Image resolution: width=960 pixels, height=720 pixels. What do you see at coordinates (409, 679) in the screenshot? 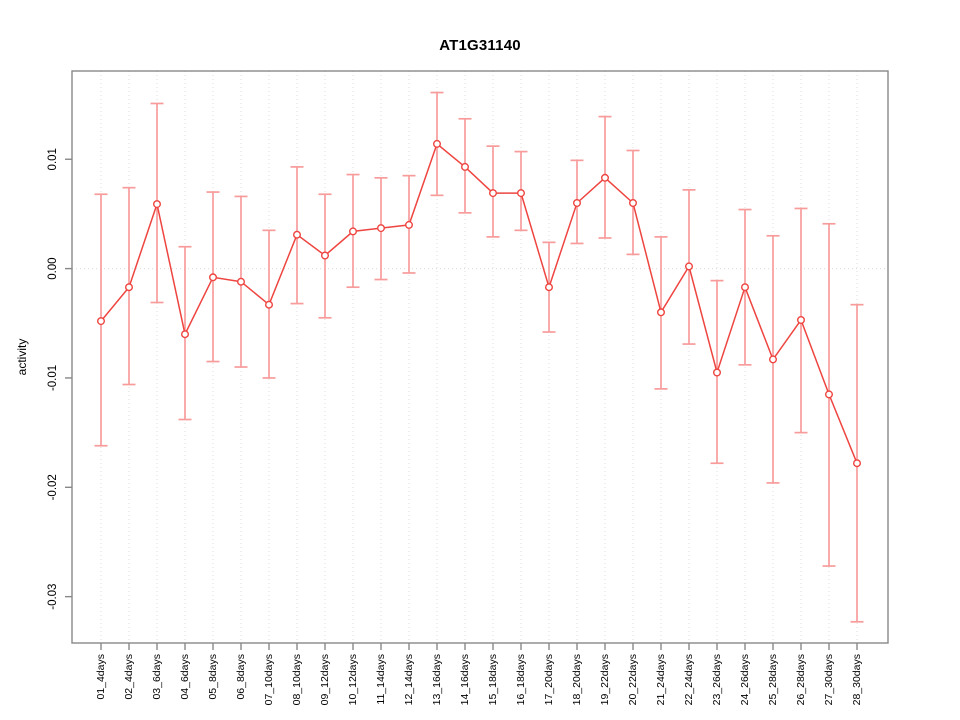
I see `x-tick-label: 12_14days` at bounding box center [409, 679].